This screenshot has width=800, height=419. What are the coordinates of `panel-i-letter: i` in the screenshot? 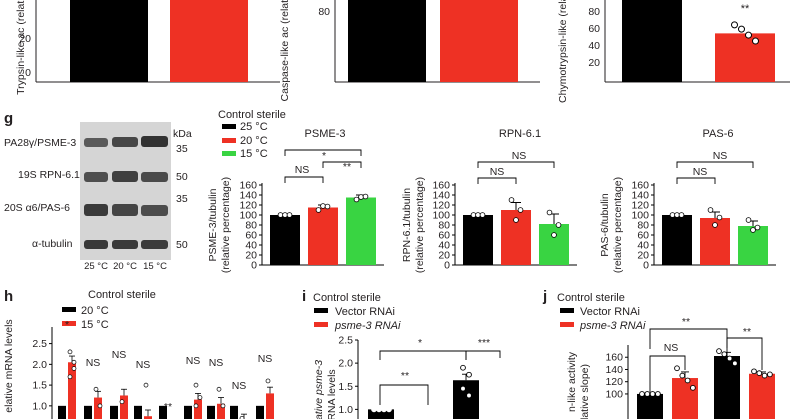 It's located at (304, 296).